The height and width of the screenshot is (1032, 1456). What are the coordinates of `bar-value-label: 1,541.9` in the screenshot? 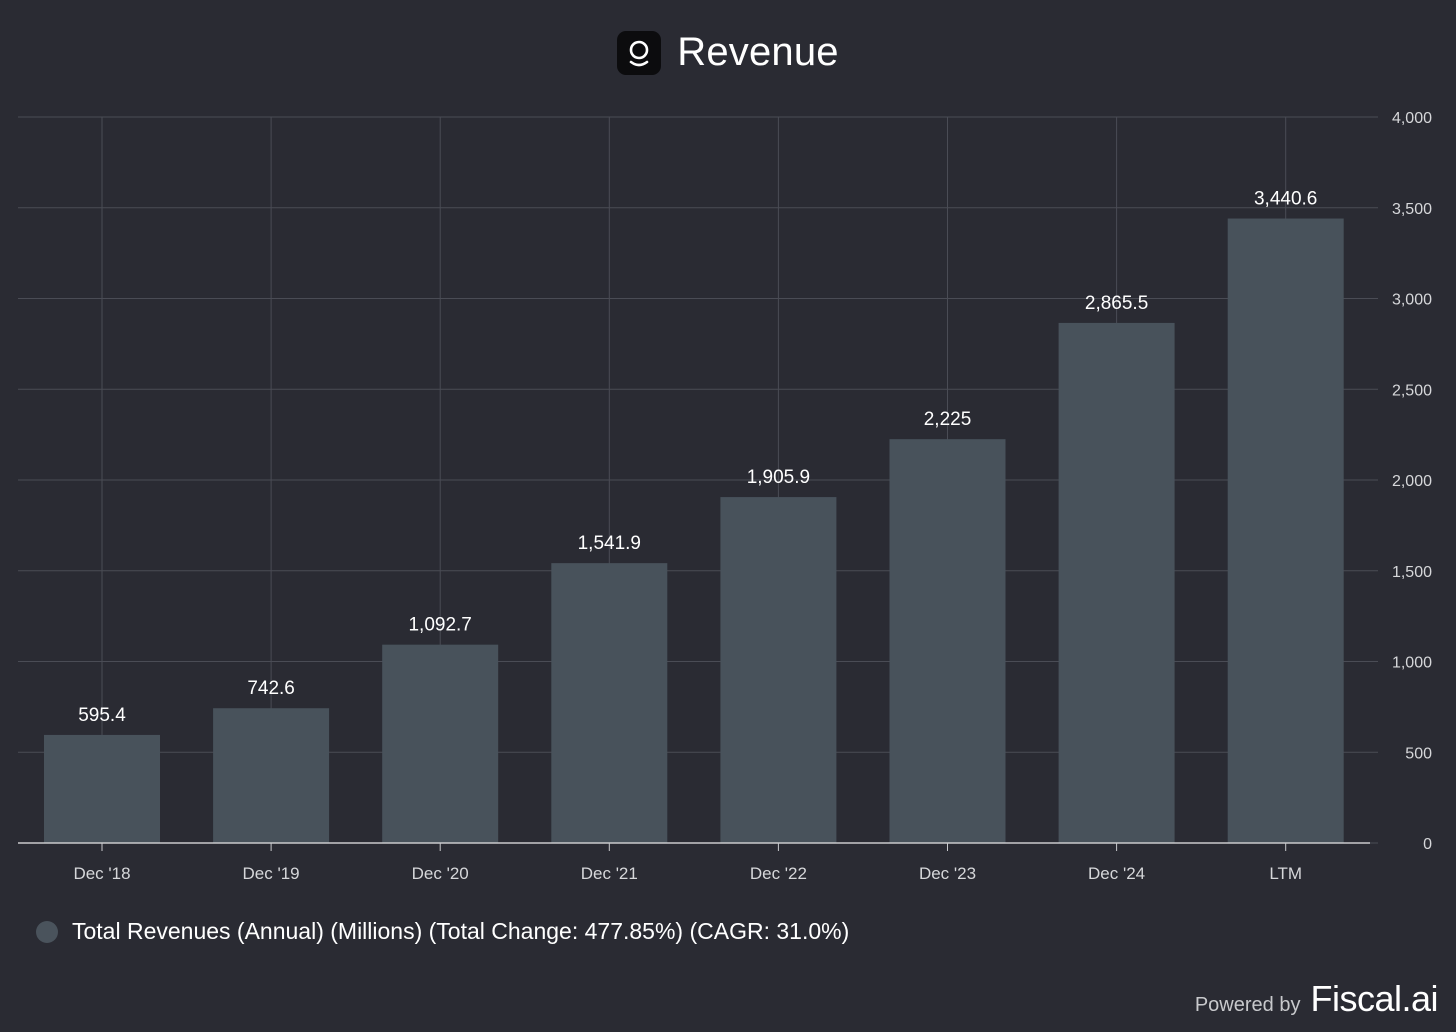 It's located at (609, 543).